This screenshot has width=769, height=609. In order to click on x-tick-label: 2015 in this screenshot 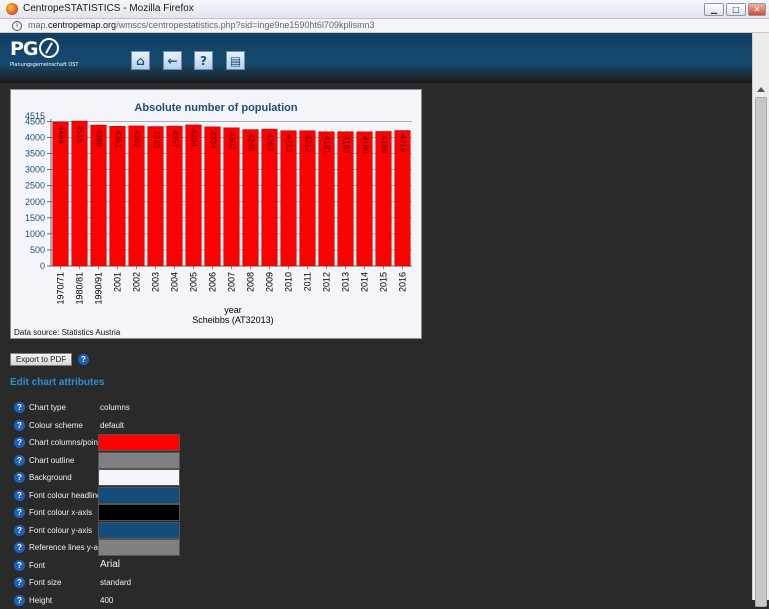, I will do `click(384, 282)`.